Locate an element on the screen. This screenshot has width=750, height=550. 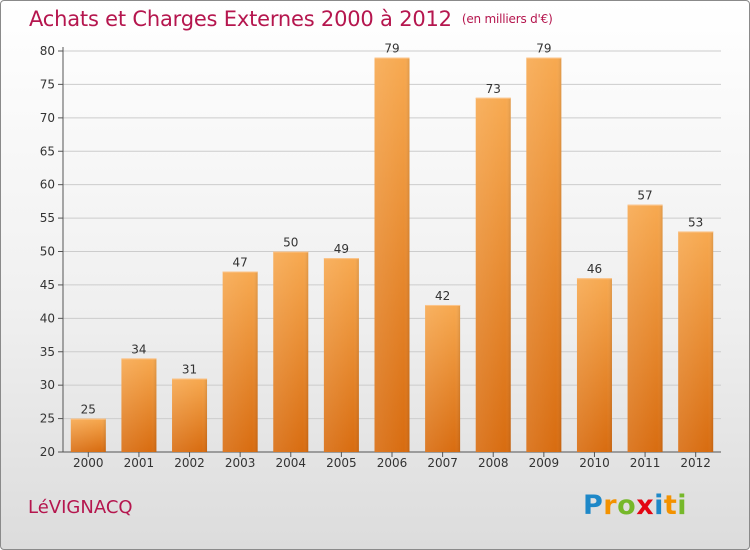
logo-letter: o is located at coordinates (627, 505).